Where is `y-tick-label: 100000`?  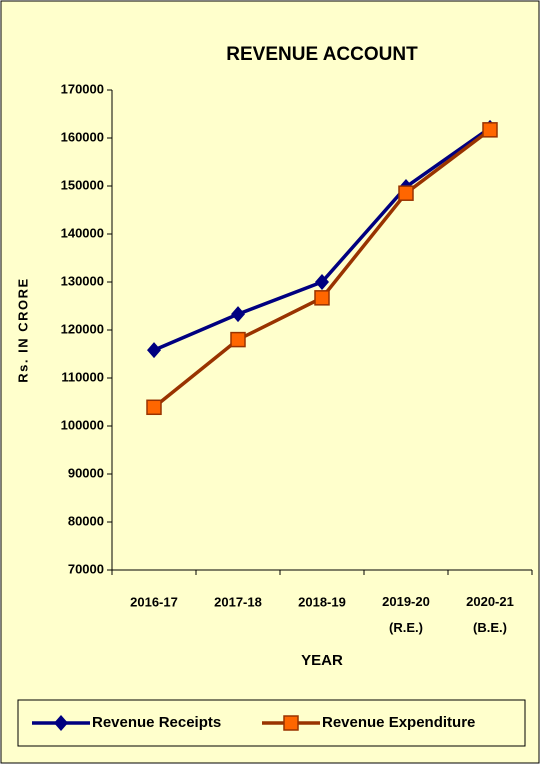
y-tick-label: 100000 is located at coordinates (82, 424).